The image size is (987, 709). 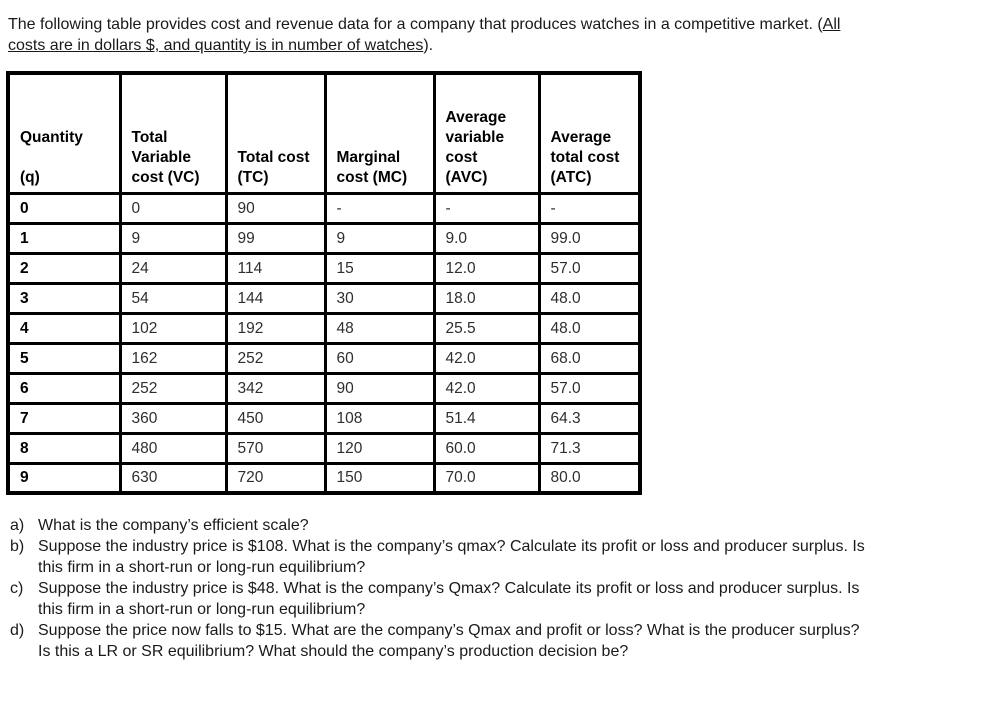 What do you see at coordinates (64, 358) in the screenshot?
I see `cell-quantity: 5` at bounding box center [64, 358].